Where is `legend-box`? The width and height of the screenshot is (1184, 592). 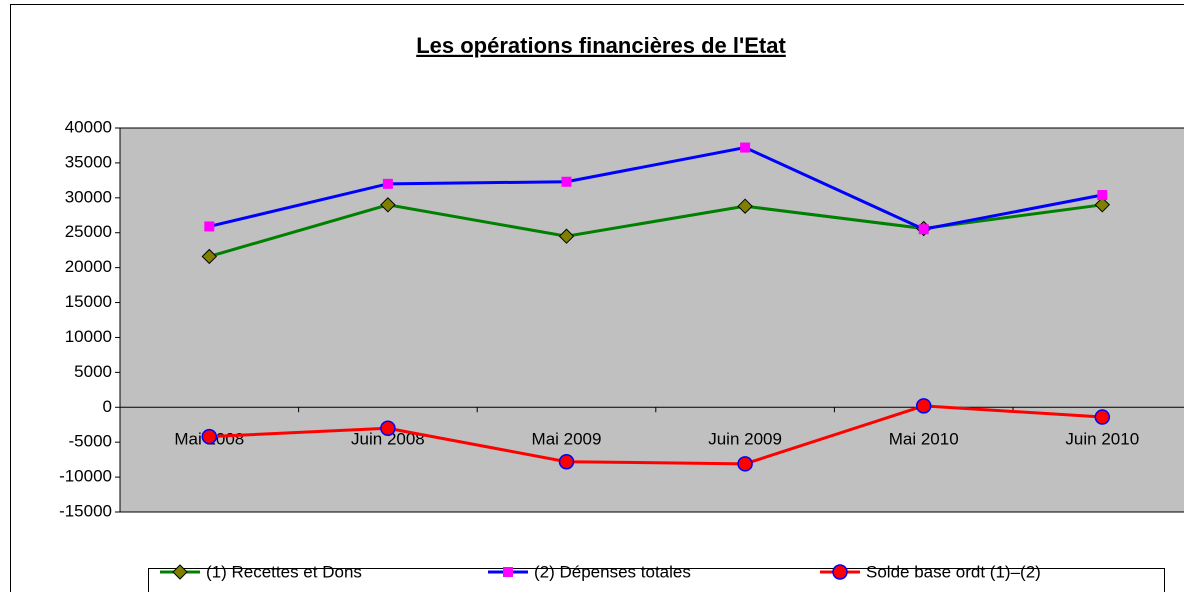
legend-box is located at coordinates (656, 580).